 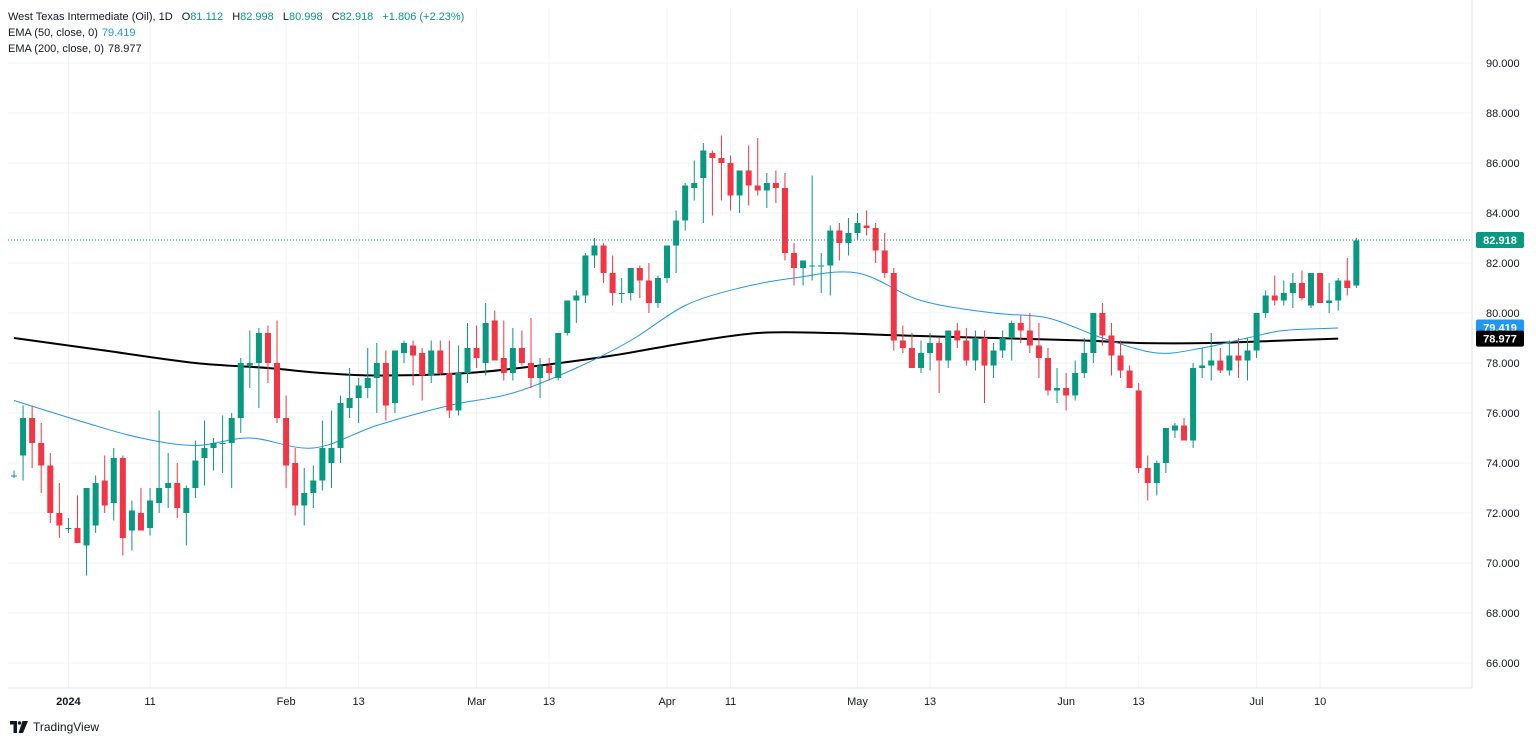 What do you see at coordinates (1066, 702) in the screenshot?
I see `x-tick-label: Jun` at bounding box center [1066, 702].